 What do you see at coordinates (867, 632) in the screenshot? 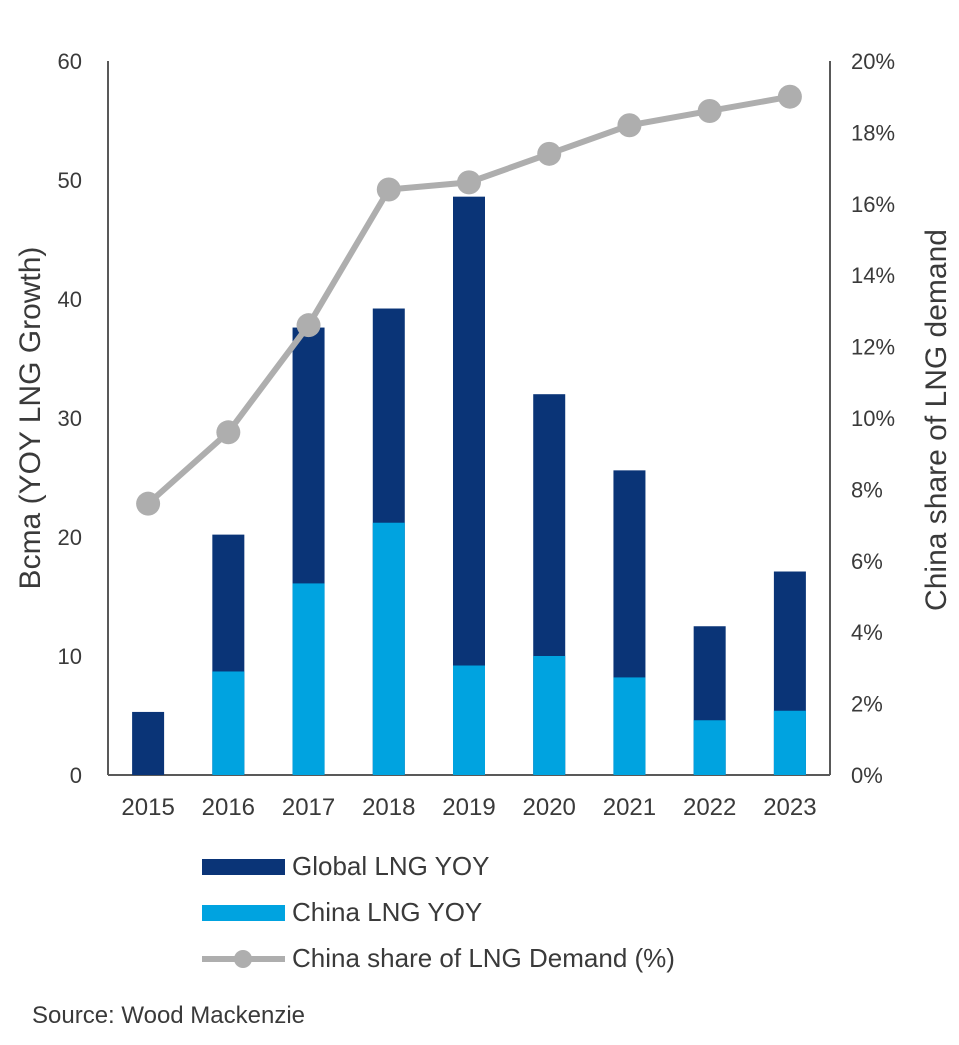
I see `y2-tick-label: 4%` at bounding box center [867, 632].